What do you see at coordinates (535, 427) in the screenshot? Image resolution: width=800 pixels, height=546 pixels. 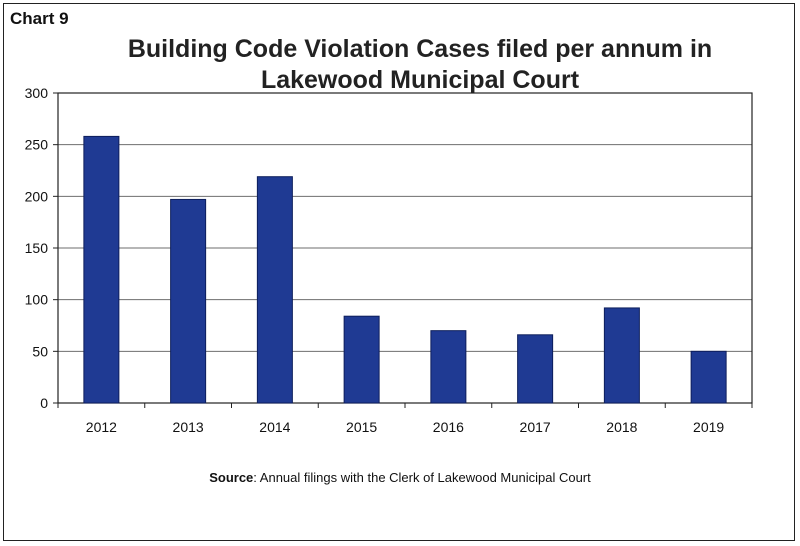 I see `x-tick-label: 2017` at bounding box center [535, 427].